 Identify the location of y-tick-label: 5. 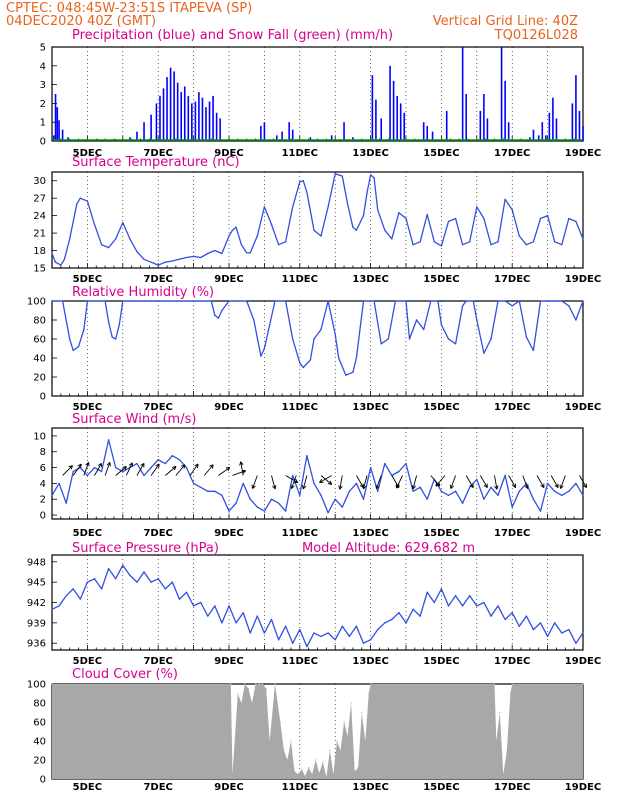
(43, 48).